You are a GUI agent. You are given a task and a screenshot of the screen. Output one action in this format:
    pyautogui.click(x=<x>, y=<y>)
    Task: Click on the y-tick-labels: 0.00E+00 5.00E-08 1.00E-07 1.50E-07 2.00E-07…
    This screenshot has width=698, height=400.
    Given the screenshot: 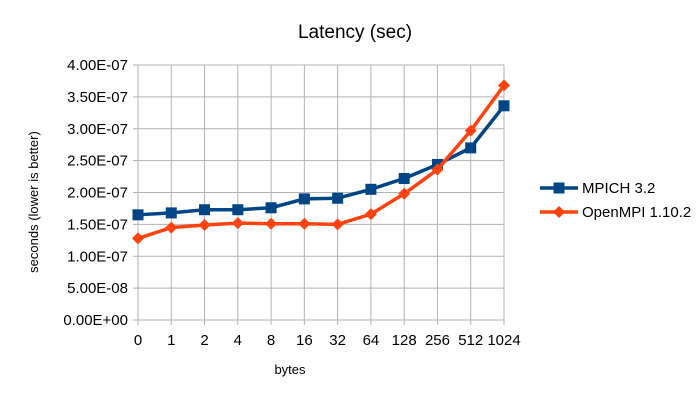 What is the action you would take?
    pyautogui.click(x=95, y=193)
    